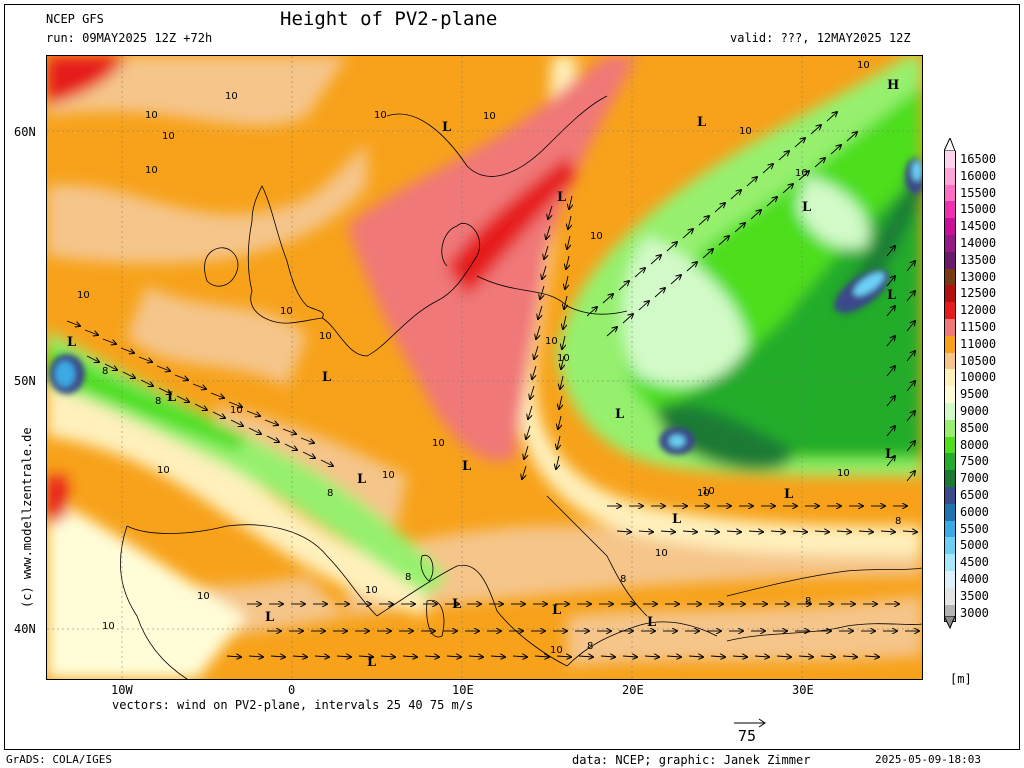 This screenshot has height=768, width=1024. Describe the element at coordinates (25, 381) in the screenshot. I see `lat-tick-50n: 50N` at that location.